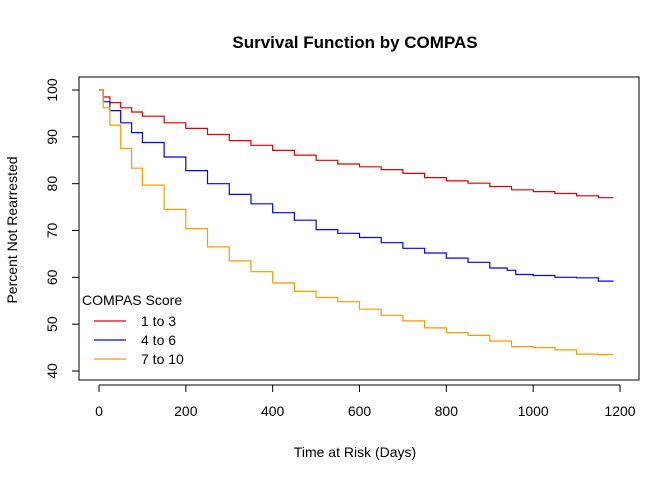  I want to click on y-axis-label: Percent Not Rearrested, so click(12, 229).